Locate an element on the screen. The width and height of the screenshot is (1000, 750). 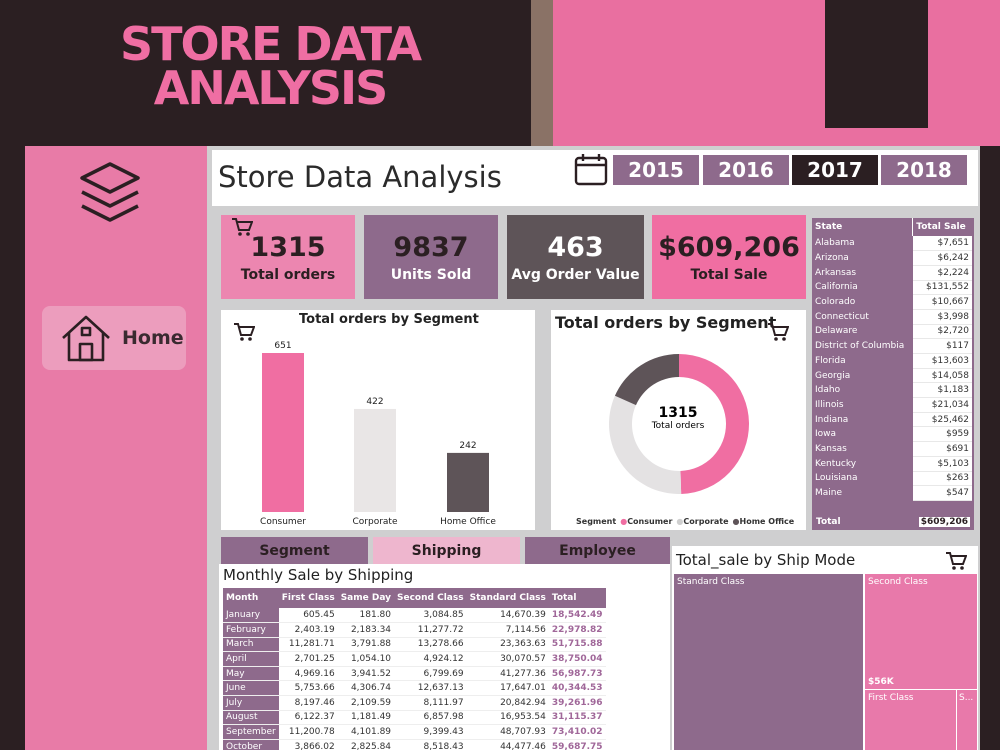
monthly-header: Month is located at coordinates (251, 598).